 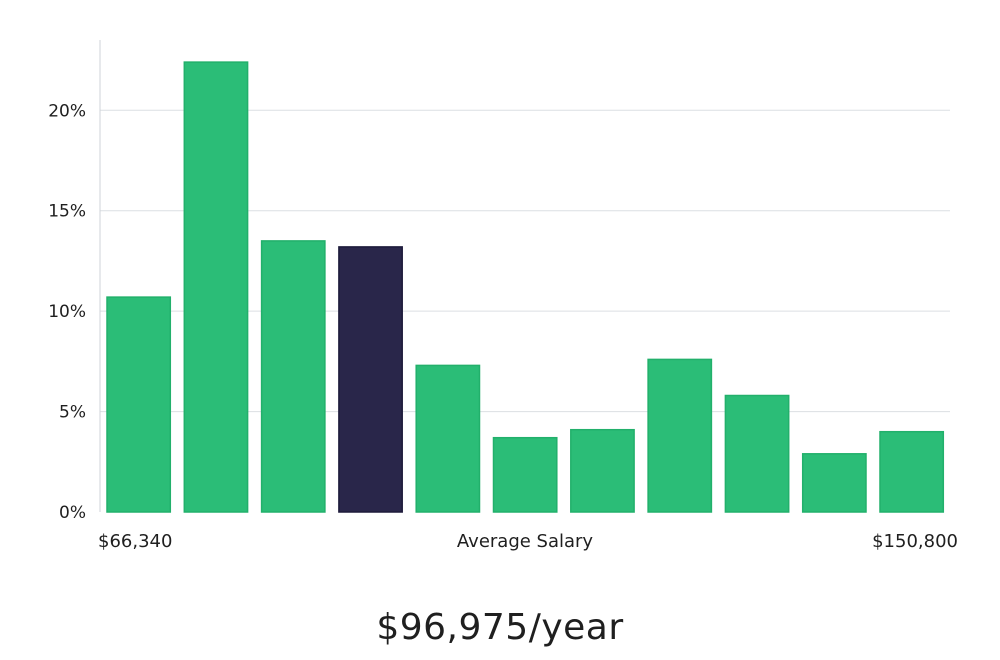 What do you see at coordinates (67, 212) in the screenshot?
I see `y-tick-label: 15%` at bounding box center [67, 212].